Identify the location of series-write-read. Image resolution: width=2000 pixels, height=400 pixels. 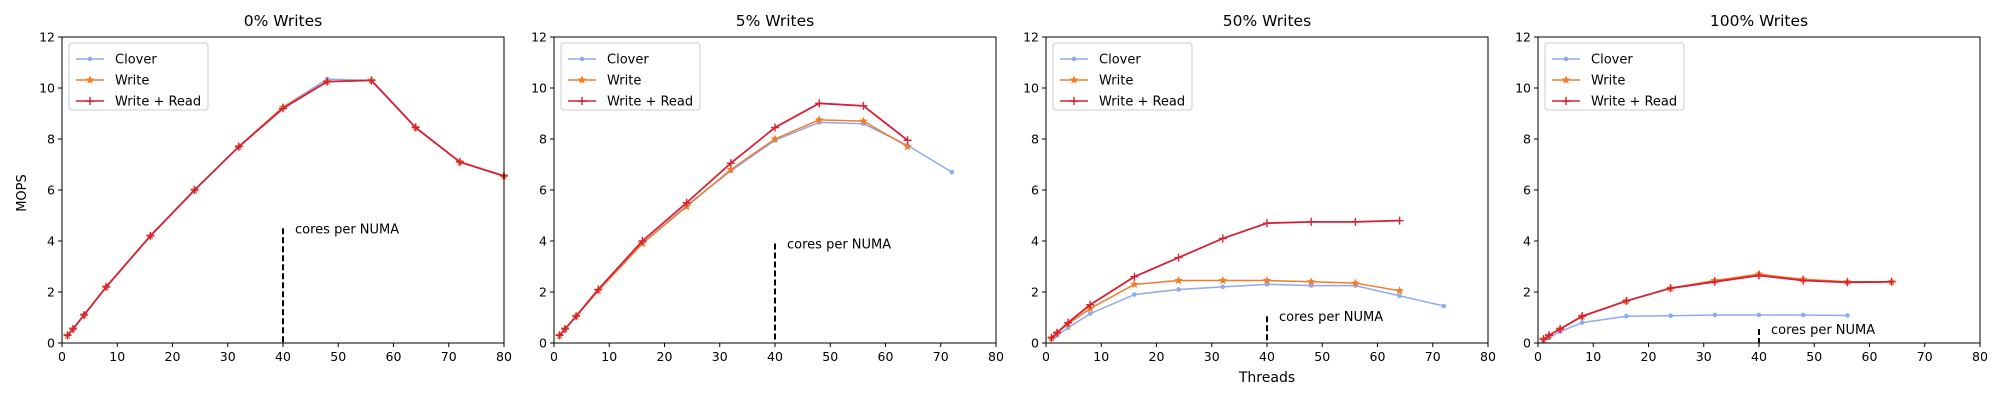
(733, 219).